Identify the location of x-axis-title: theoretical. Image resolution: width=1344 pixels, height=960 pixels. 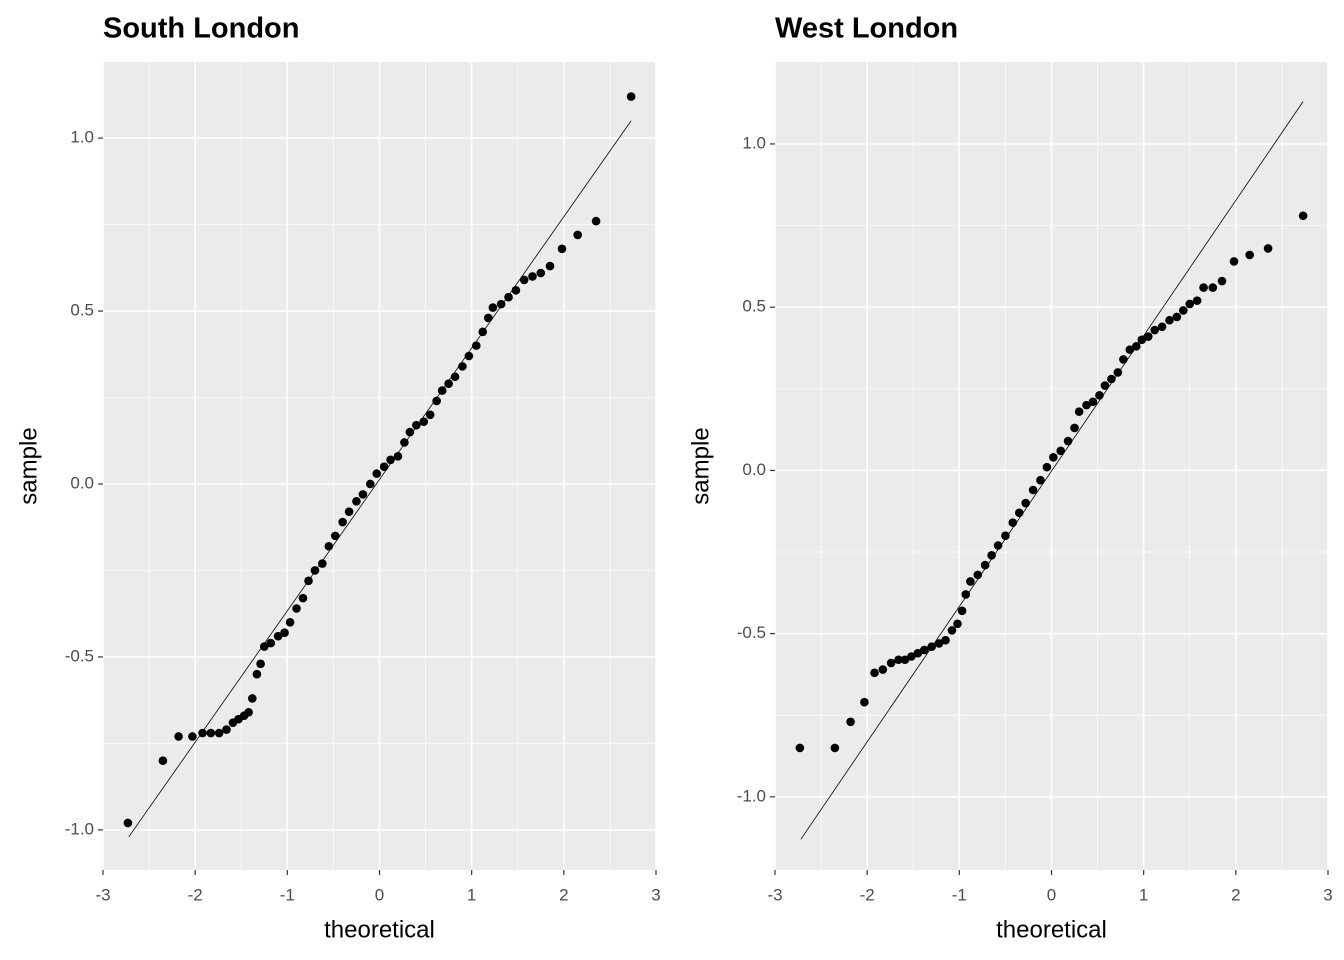
(379, 929).